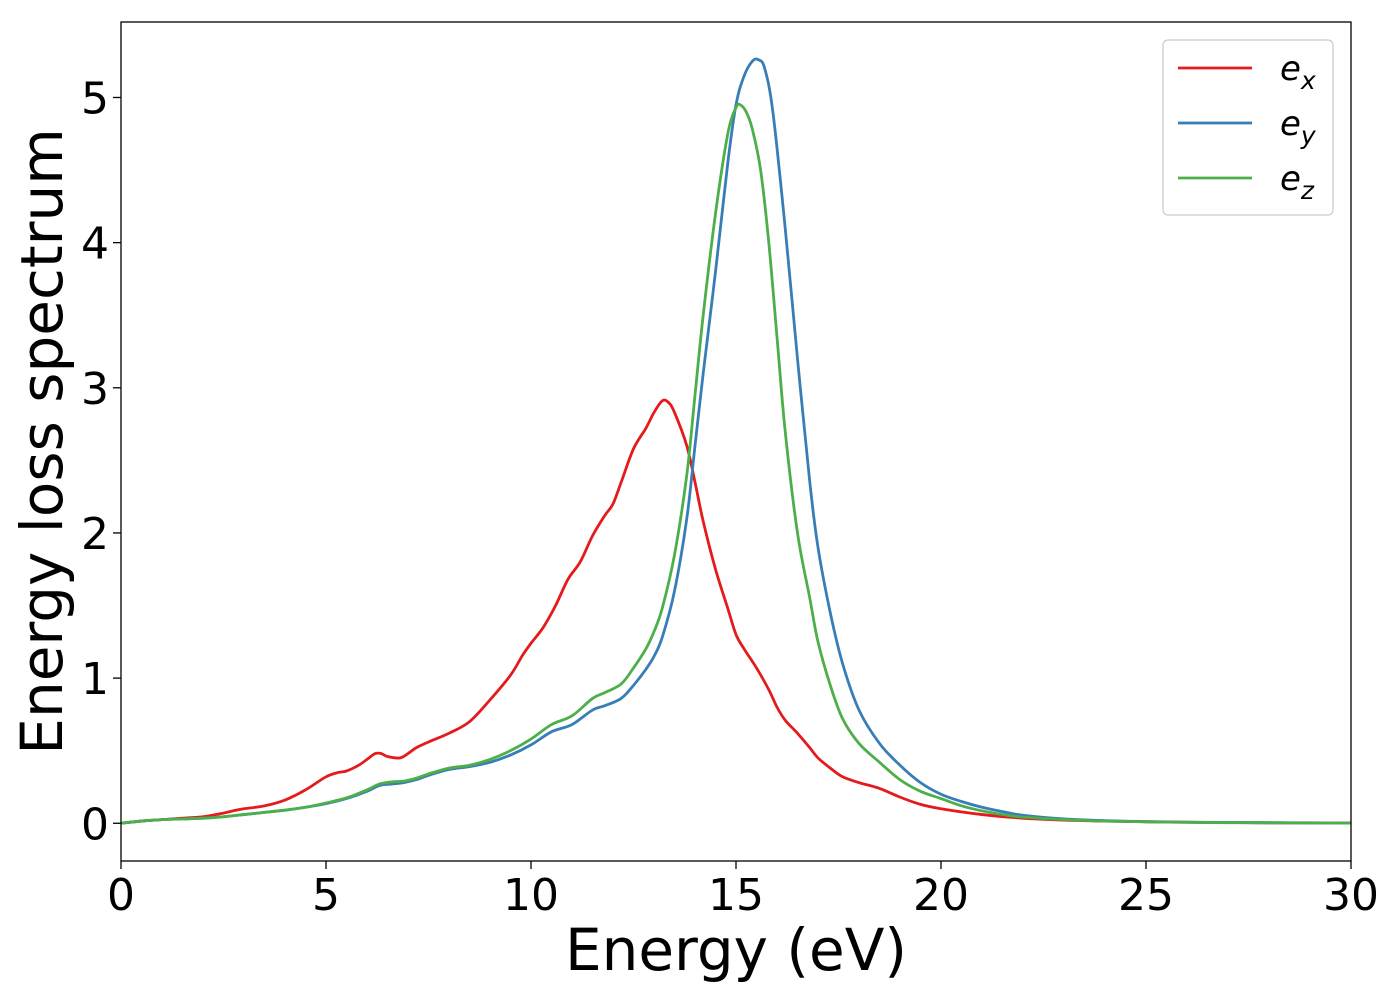 This screenshot has width=1400, height=1000. What do you see at coordinates (95, 824) in the screenshot?
I see `y-tick-label: 0` at bounding box center [95, 824].